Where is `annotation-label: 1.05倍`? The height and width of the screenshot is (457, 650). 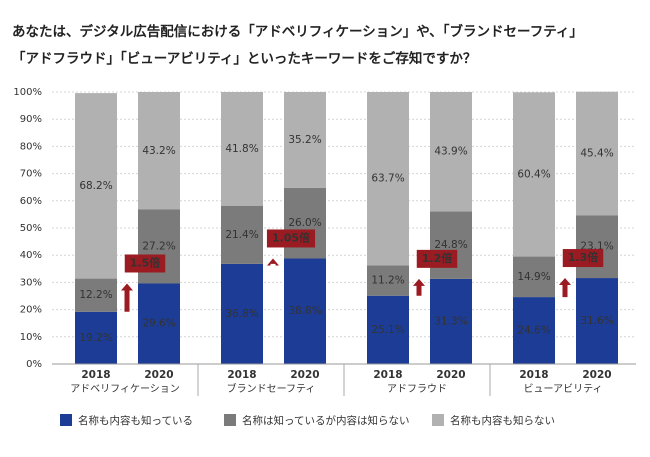 annotation-label: 1.05倍 is located at coordinates (291, 237).